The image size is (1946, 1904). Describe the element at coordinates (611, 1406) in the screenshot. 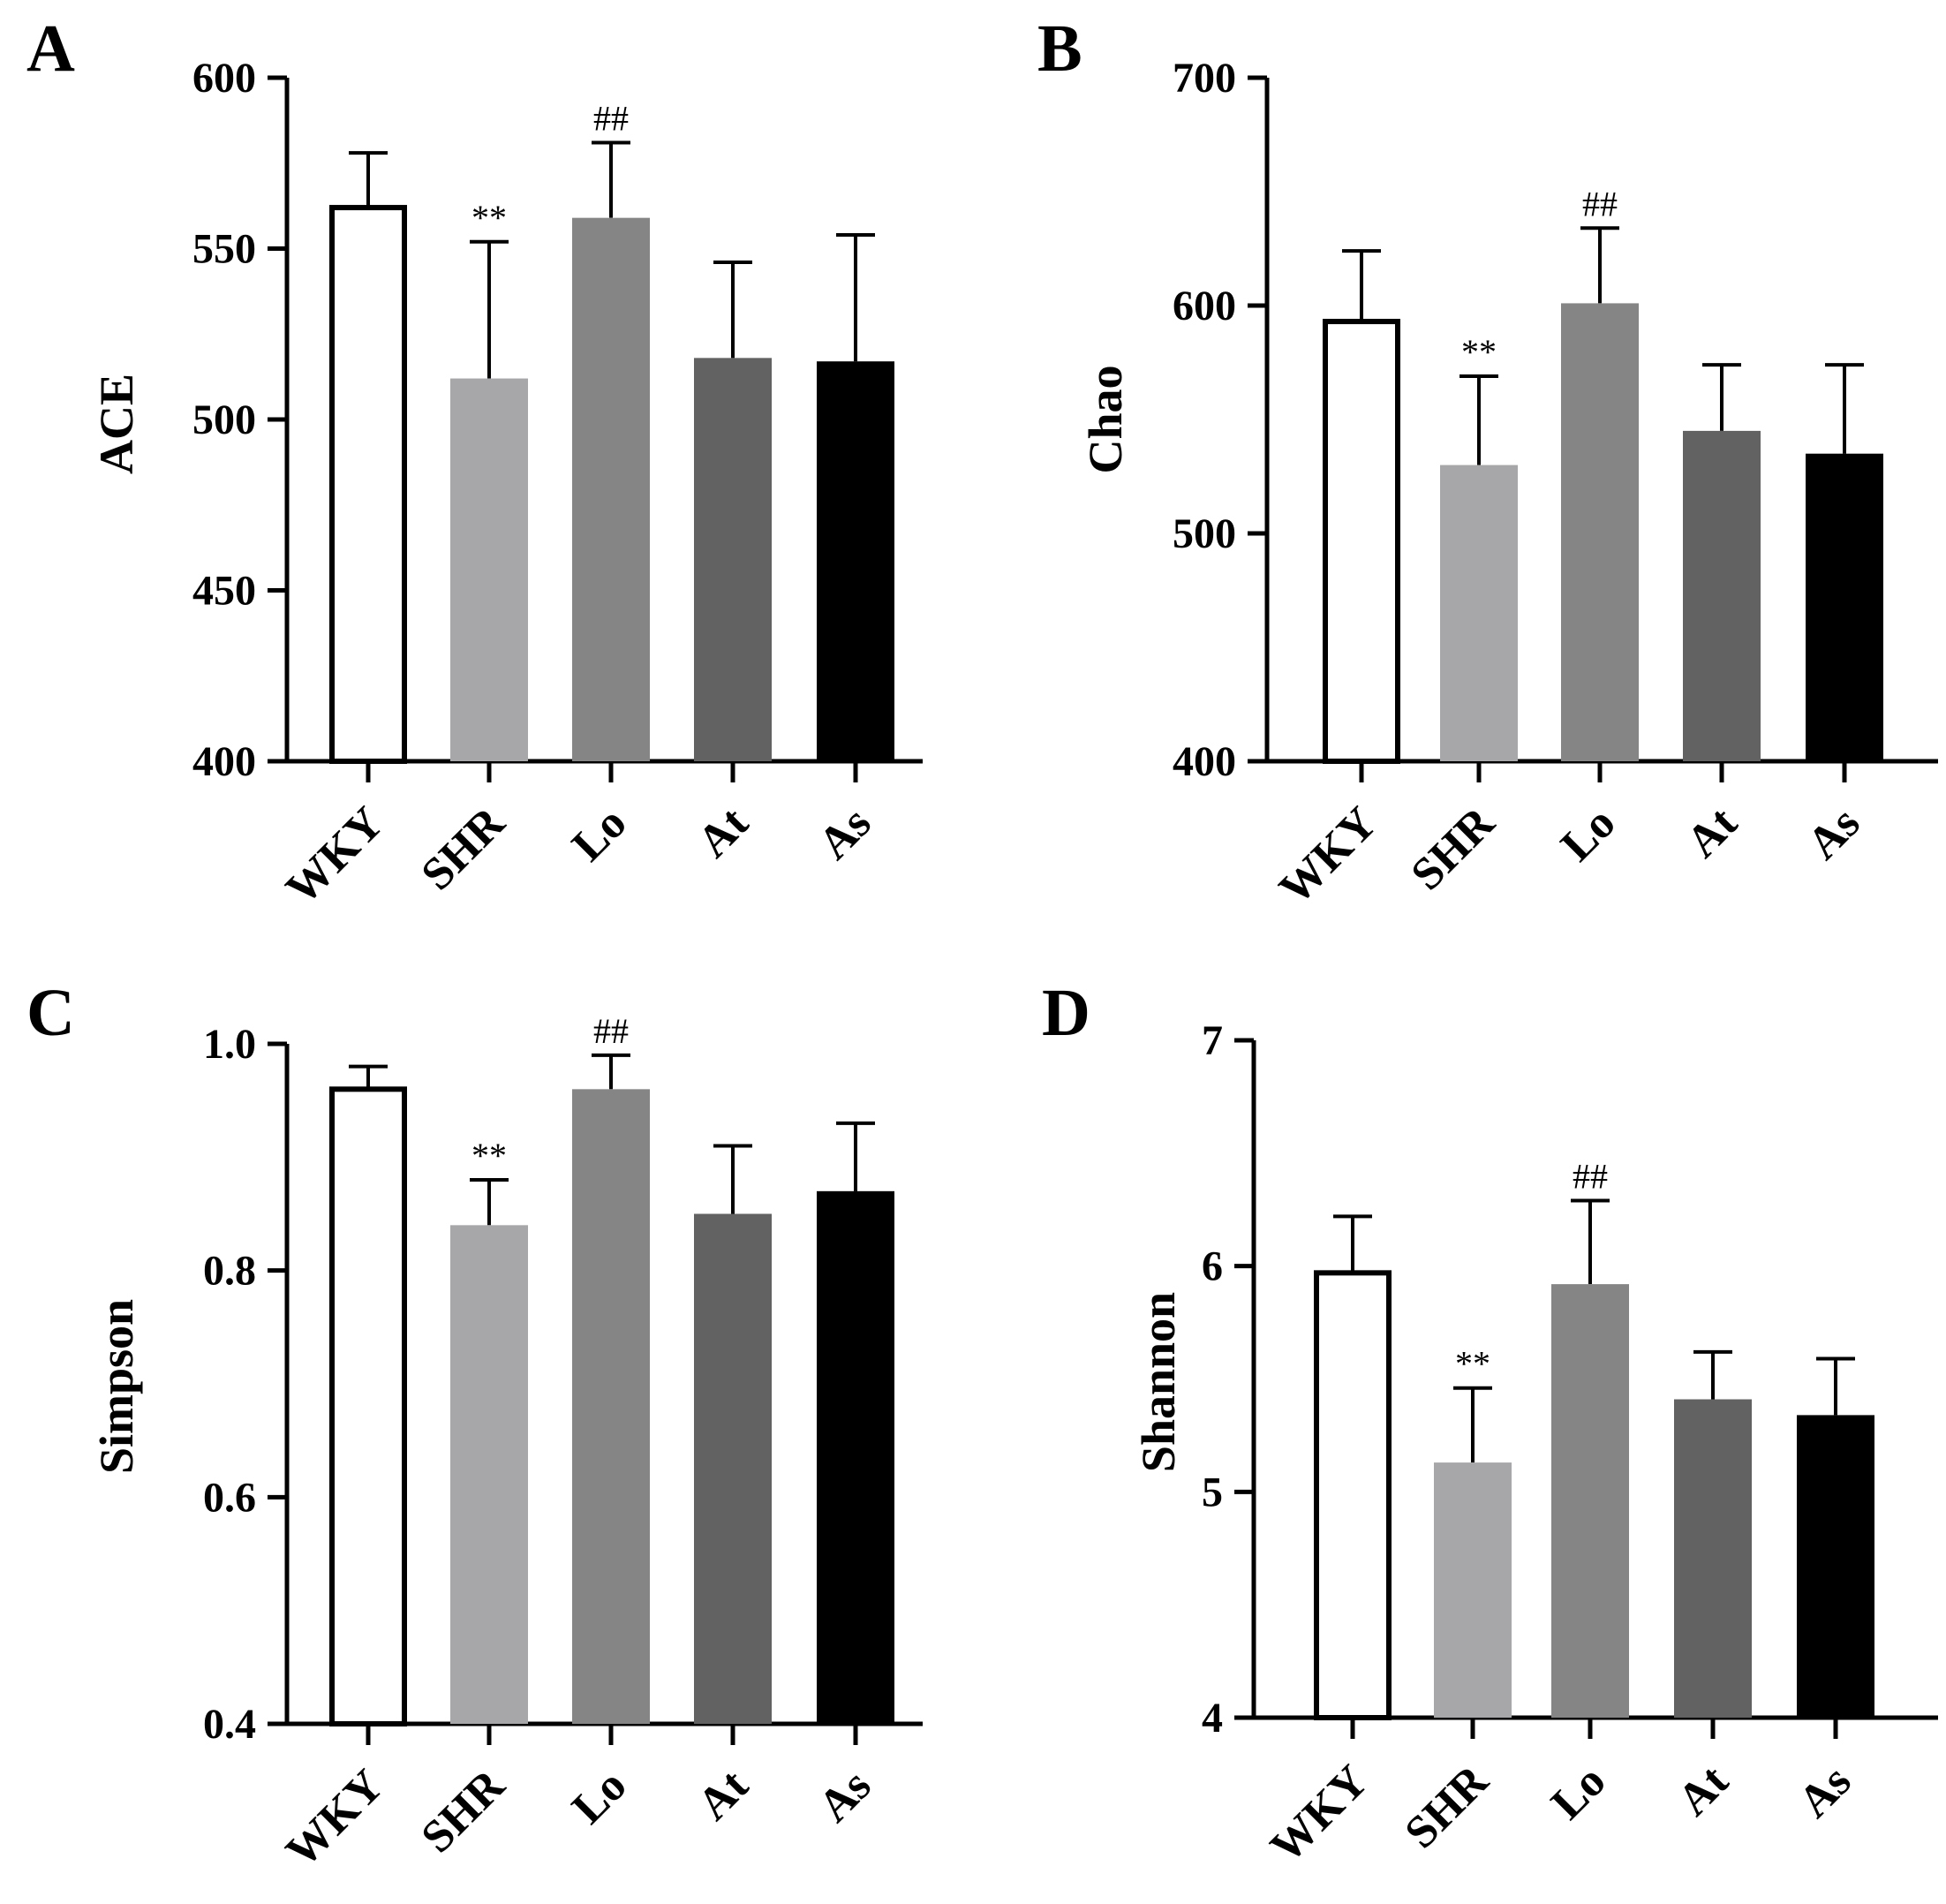

I see `bar-c-lo` at that location.